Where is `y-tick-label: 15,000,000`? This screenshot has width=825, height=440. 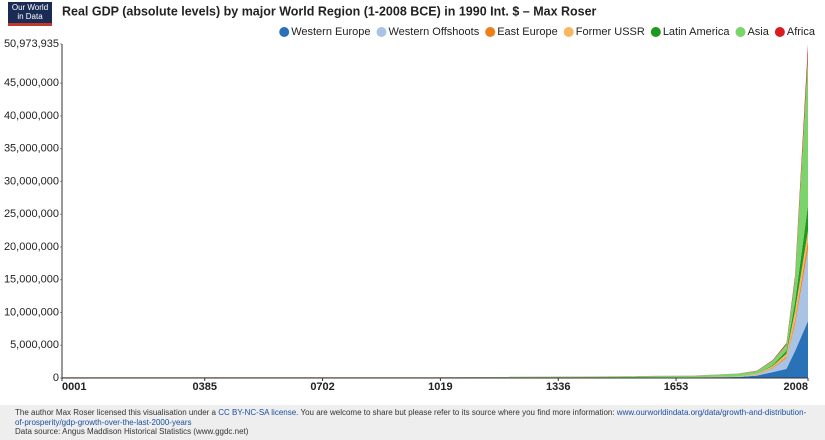
y-tick-label: 15,000,000 is located at coordinates (31, 280).